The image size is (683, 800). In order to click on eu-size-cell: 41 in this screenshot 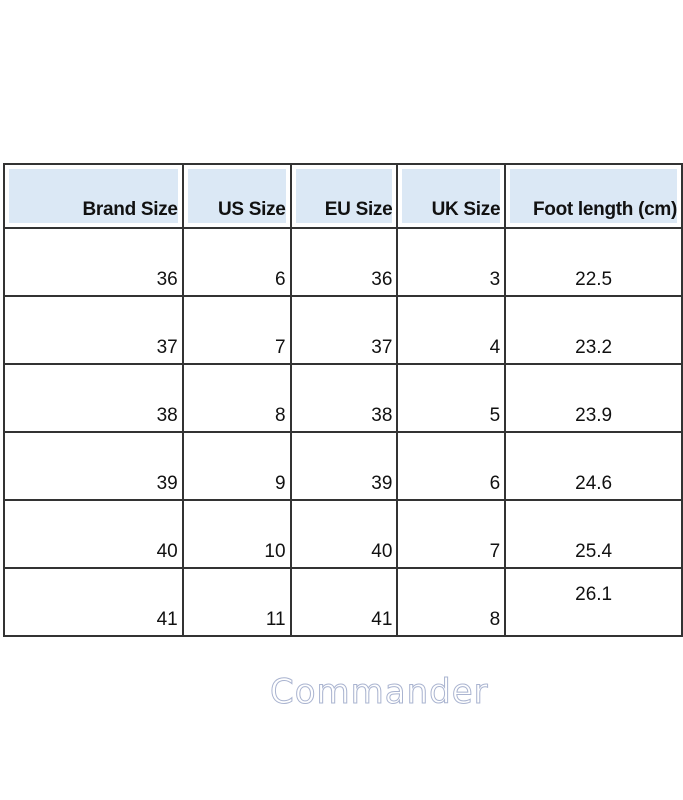, I will do `click(344, 602)`.